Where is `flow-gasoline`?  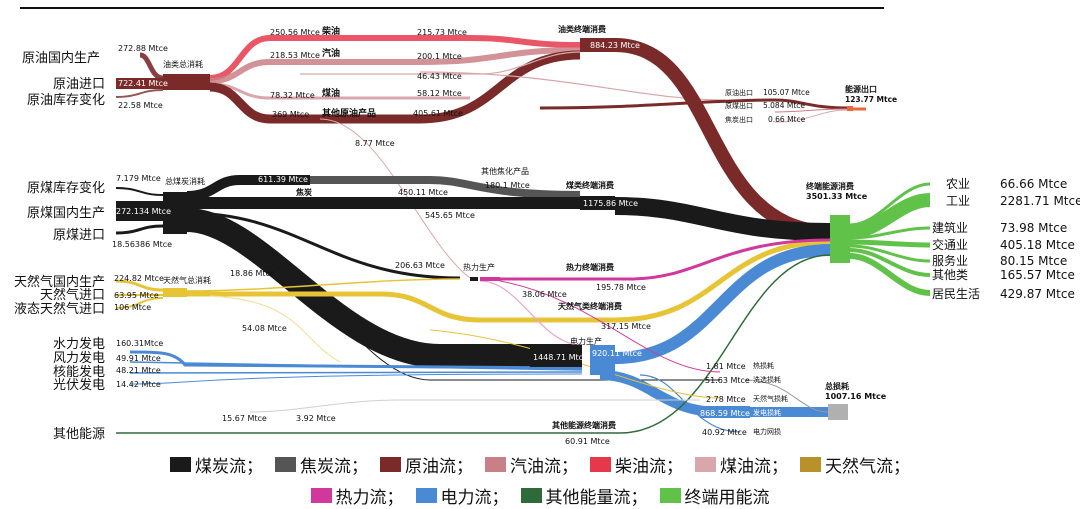 flow-gasoline is located at coordinates (395, 65).